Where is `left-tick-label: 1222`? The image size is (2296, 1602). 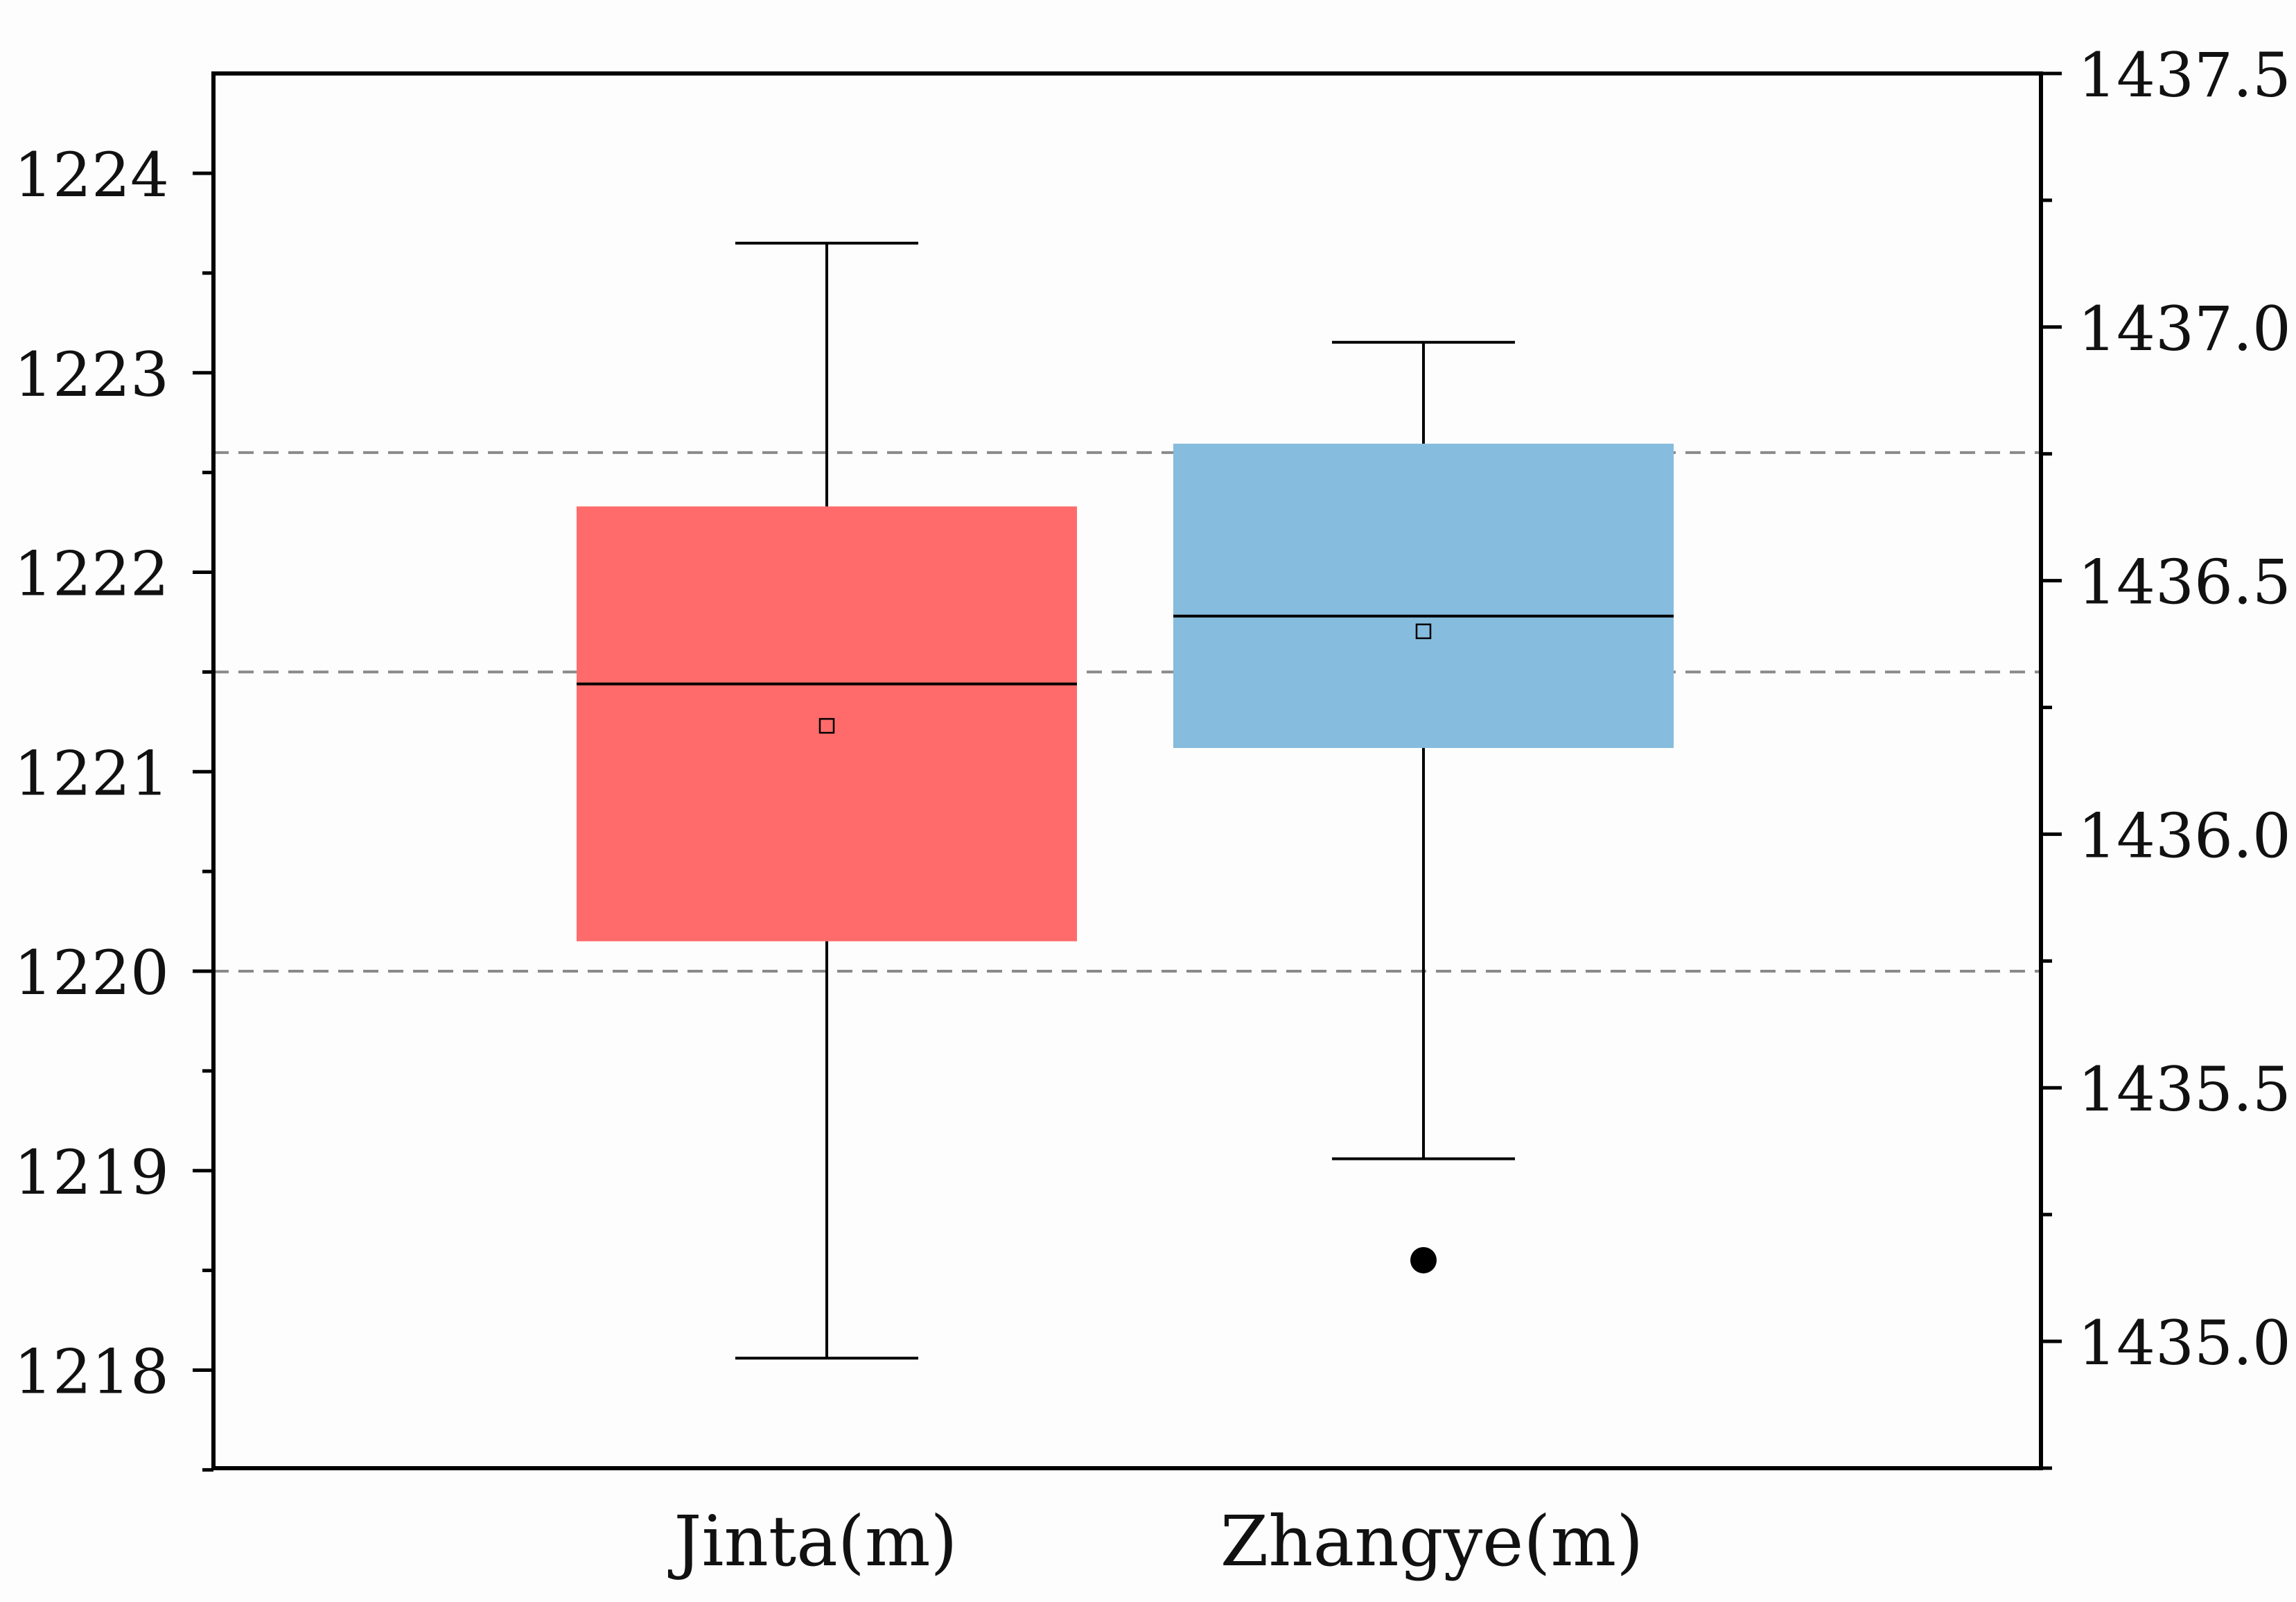 left-tick-label: 1222 is located at coordinates (91, 574).